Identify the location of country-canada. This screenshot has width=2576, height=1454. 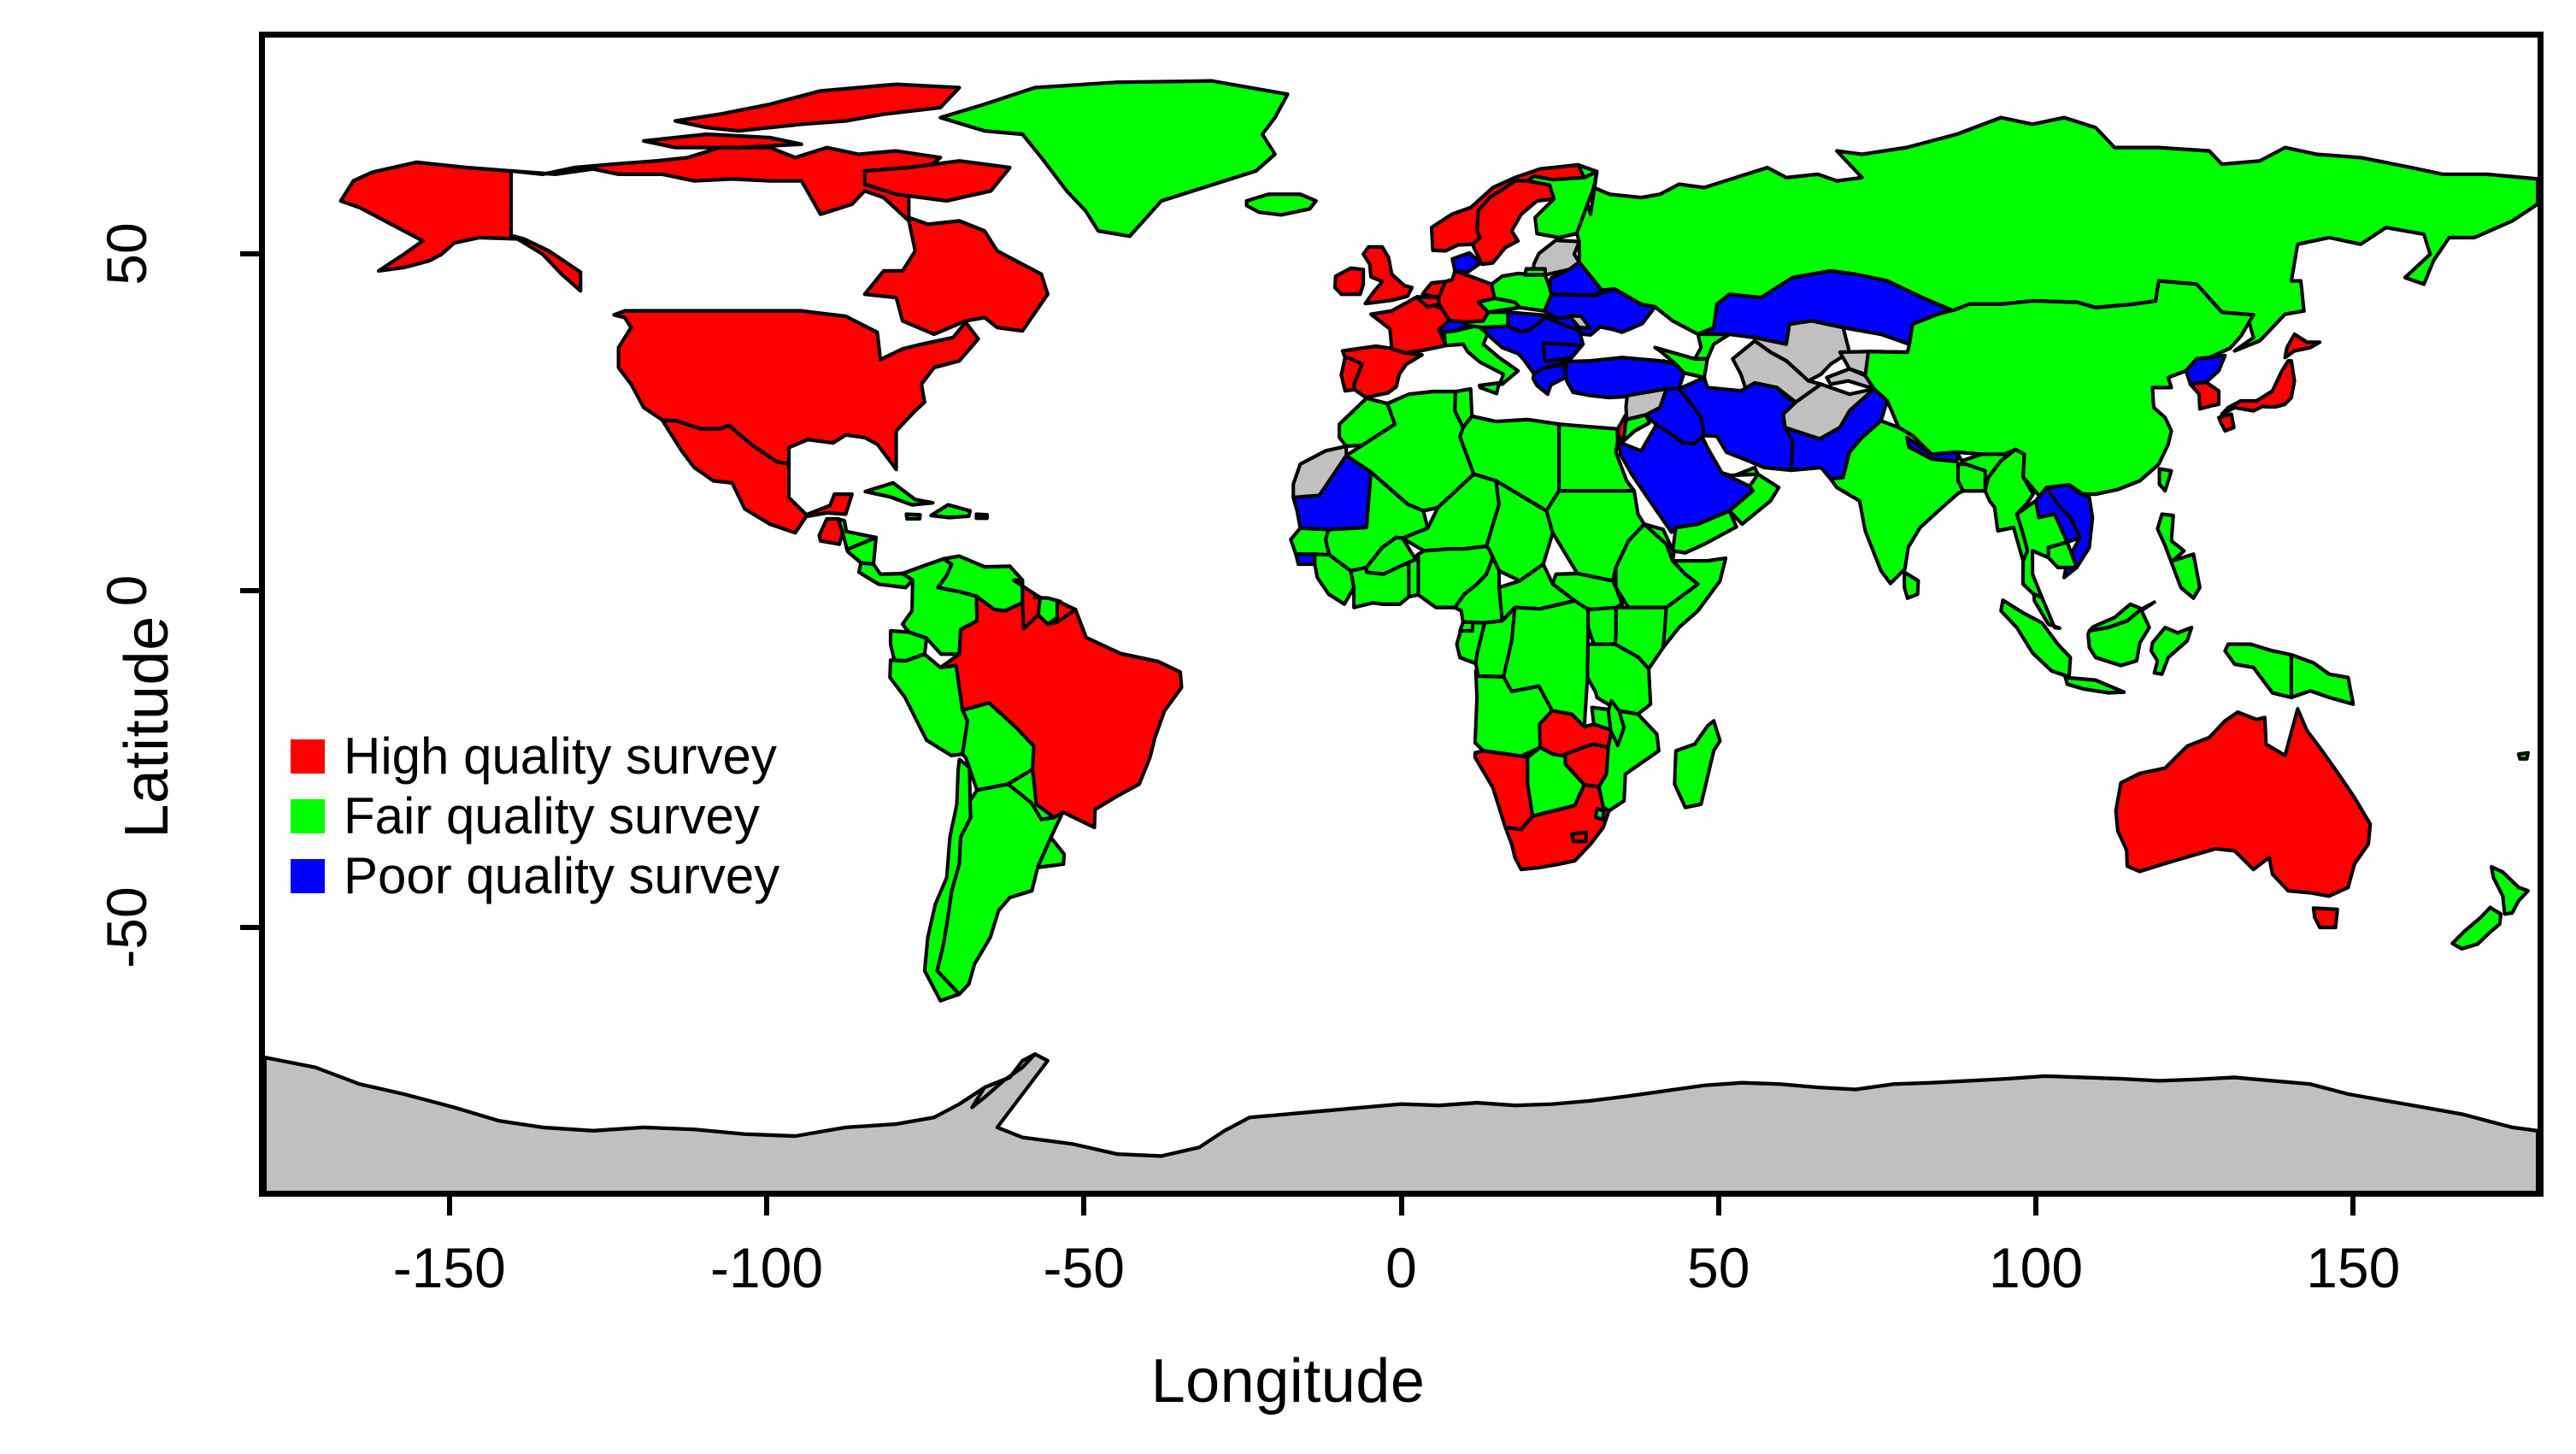
(779, 241).